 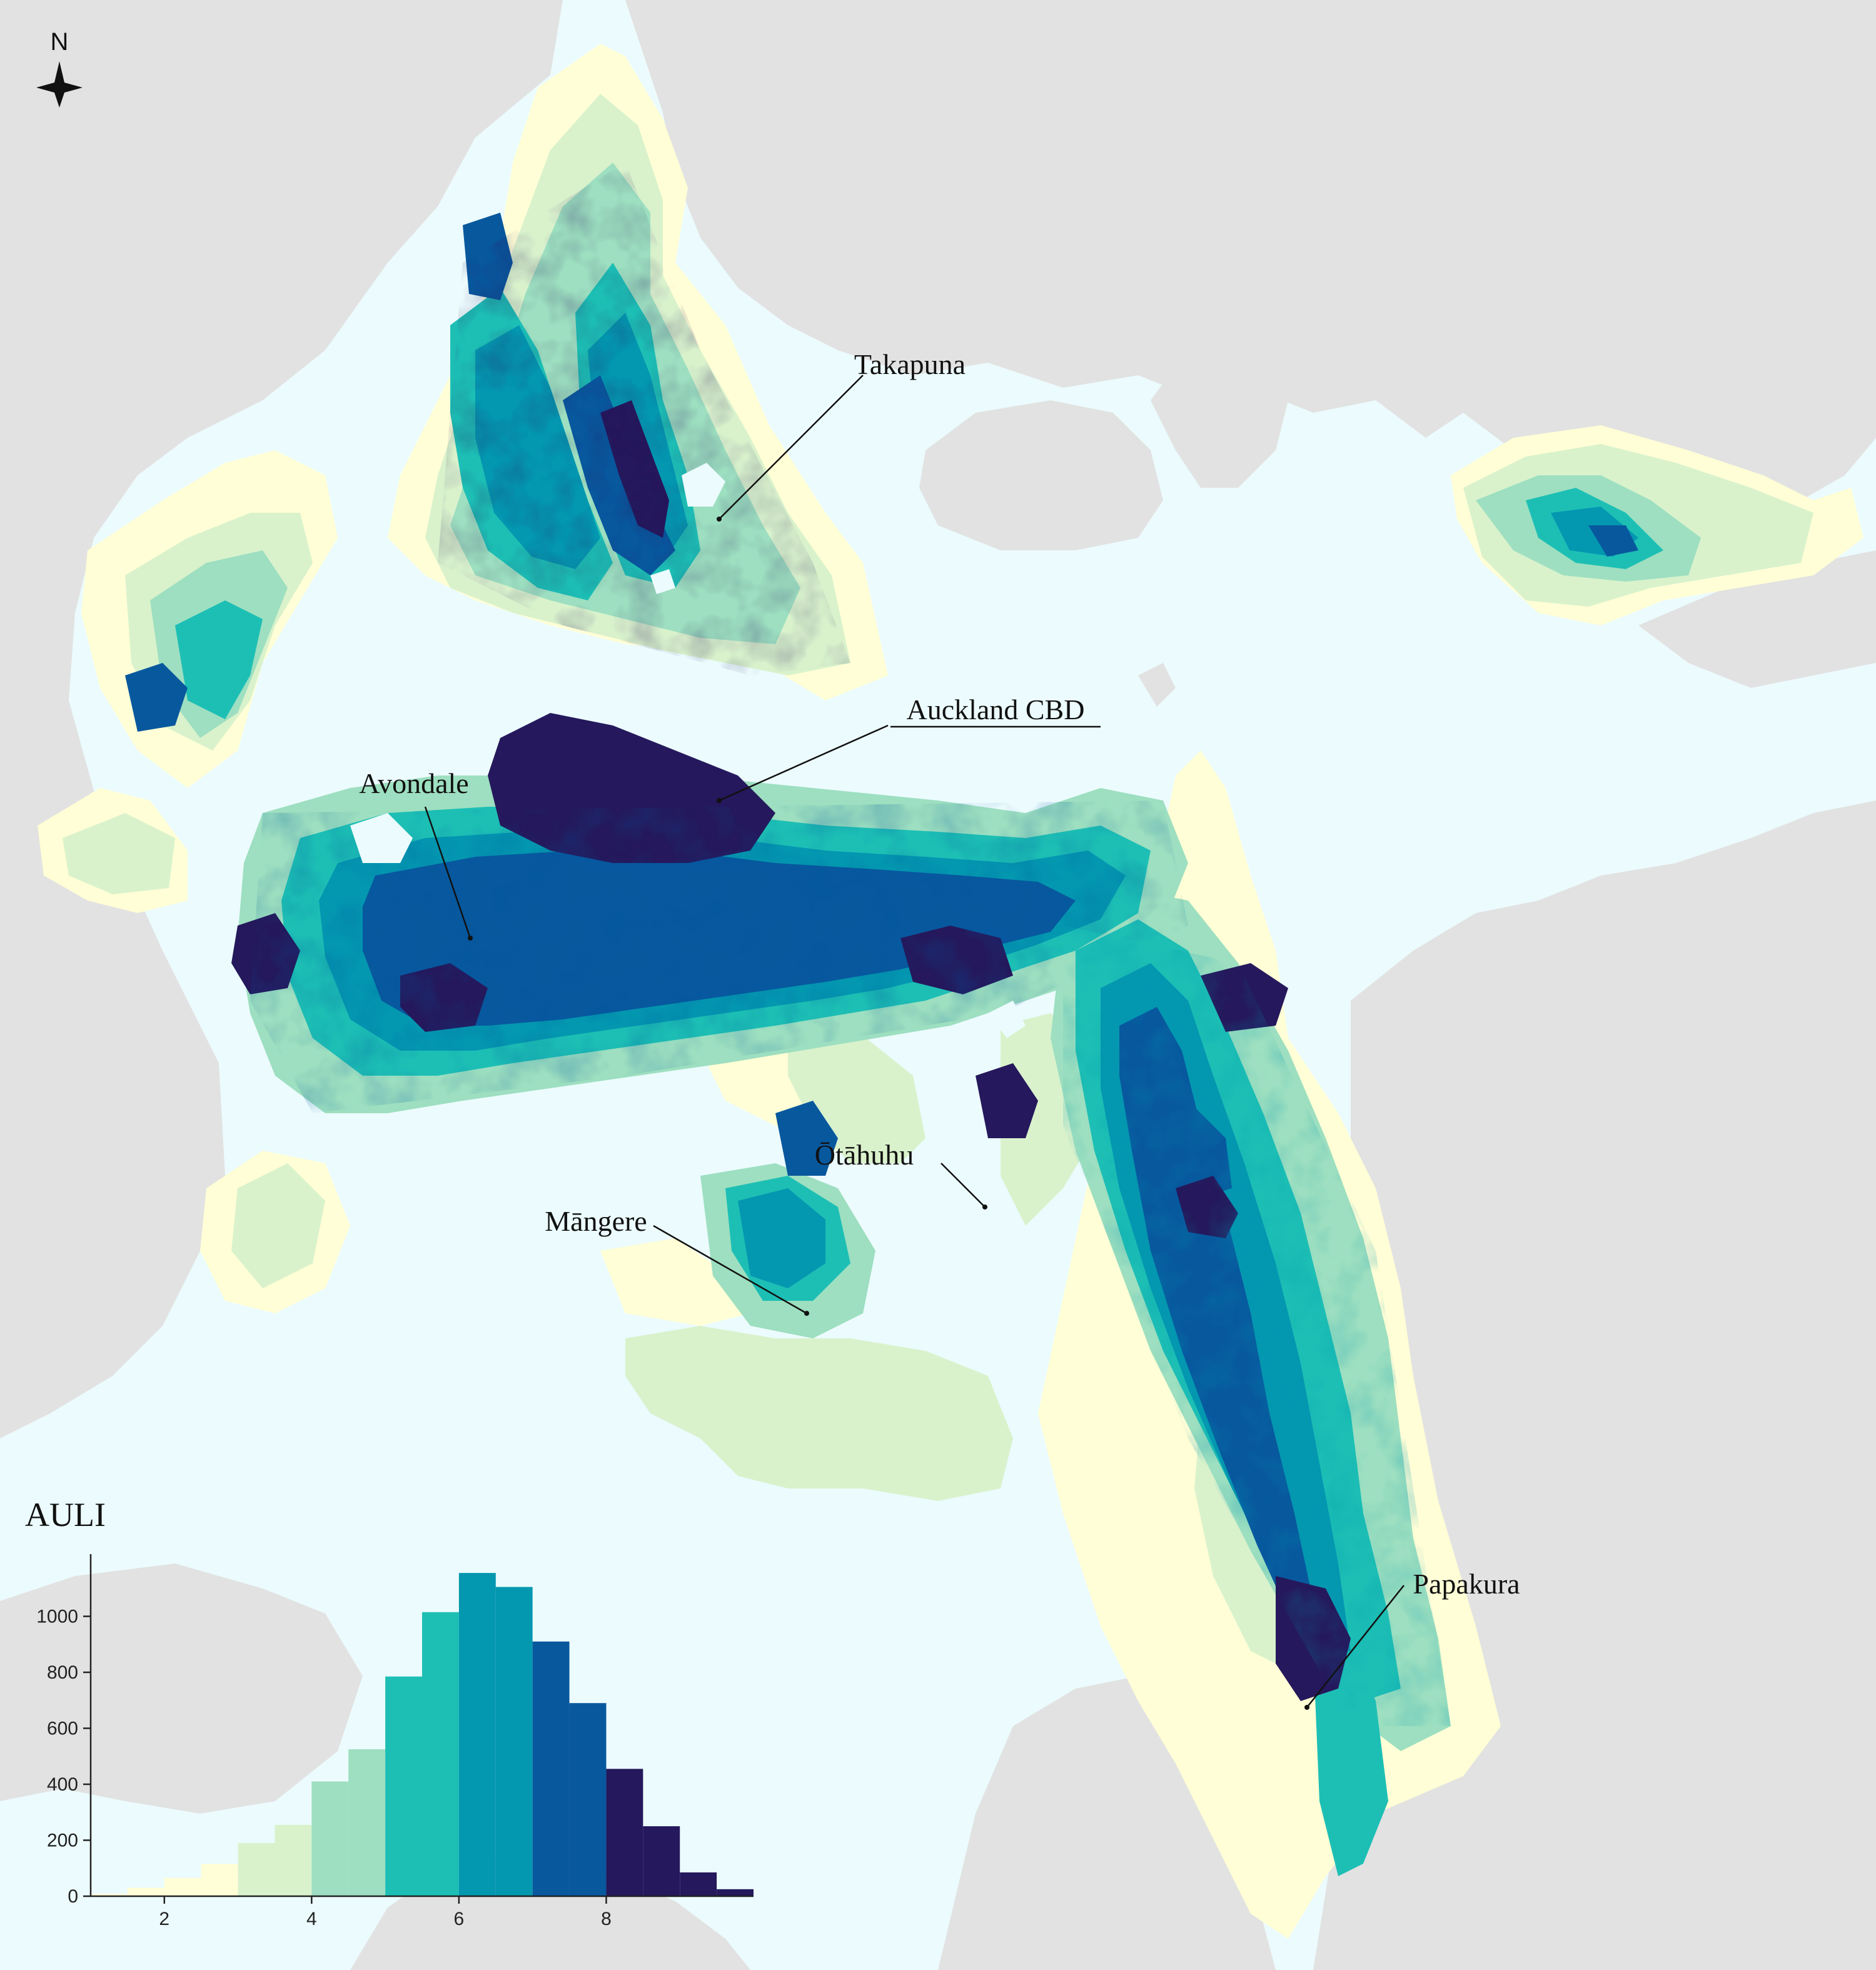 I want to click on waiheke-east-land, so click(x=1757, y=619).